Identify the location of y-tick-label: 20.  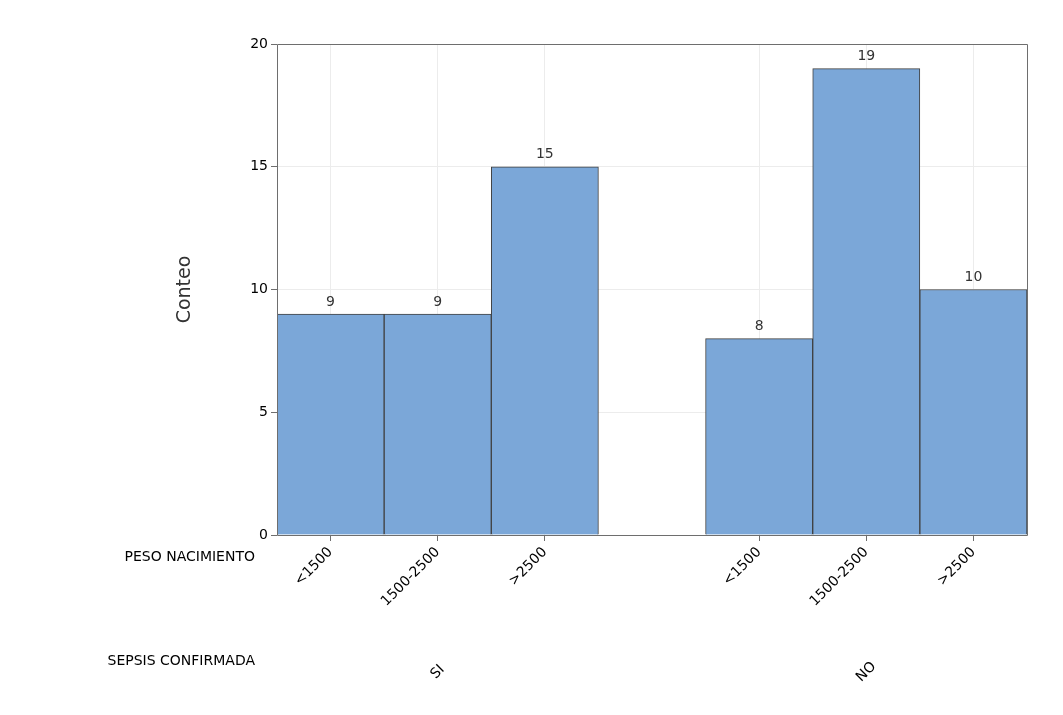
(259, 42).